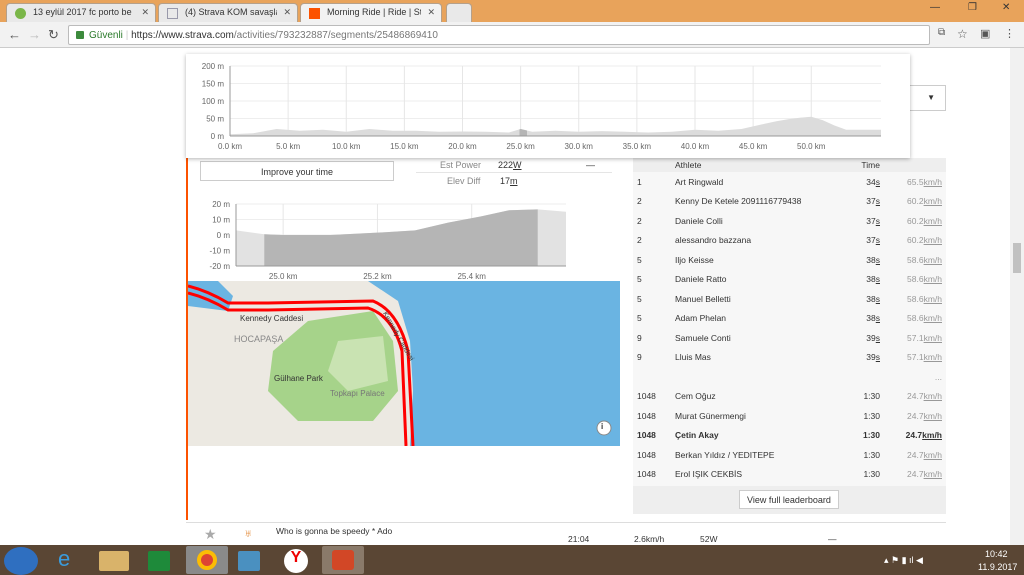 This screenshot has height=575, width=1024. I want to click on strava-icon, so click(314, 13).